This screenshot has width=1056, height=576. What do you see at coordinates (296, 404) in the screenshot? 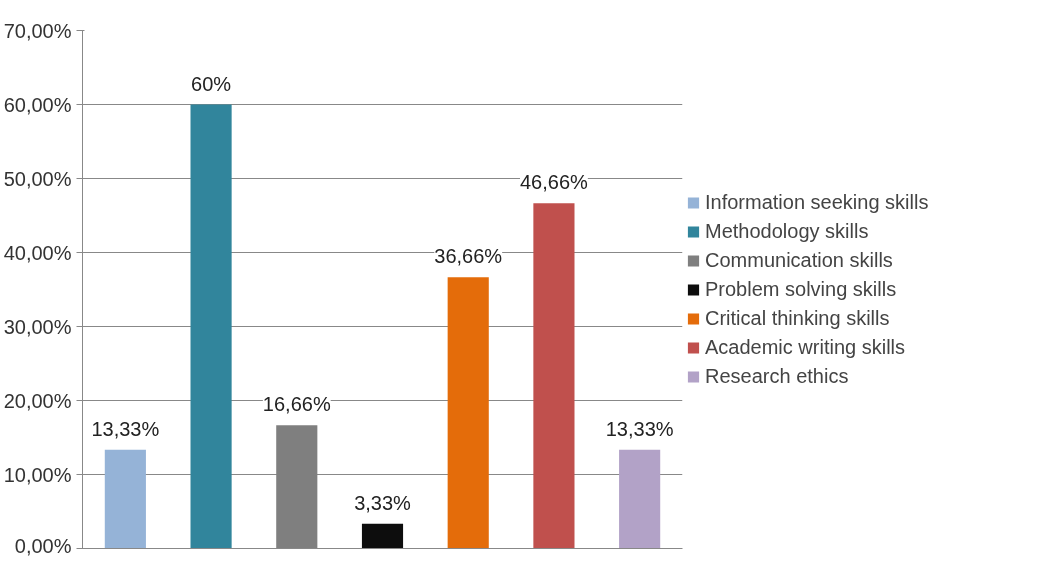
I see `data-label: 16,66%` at bounding box center [296, 404].